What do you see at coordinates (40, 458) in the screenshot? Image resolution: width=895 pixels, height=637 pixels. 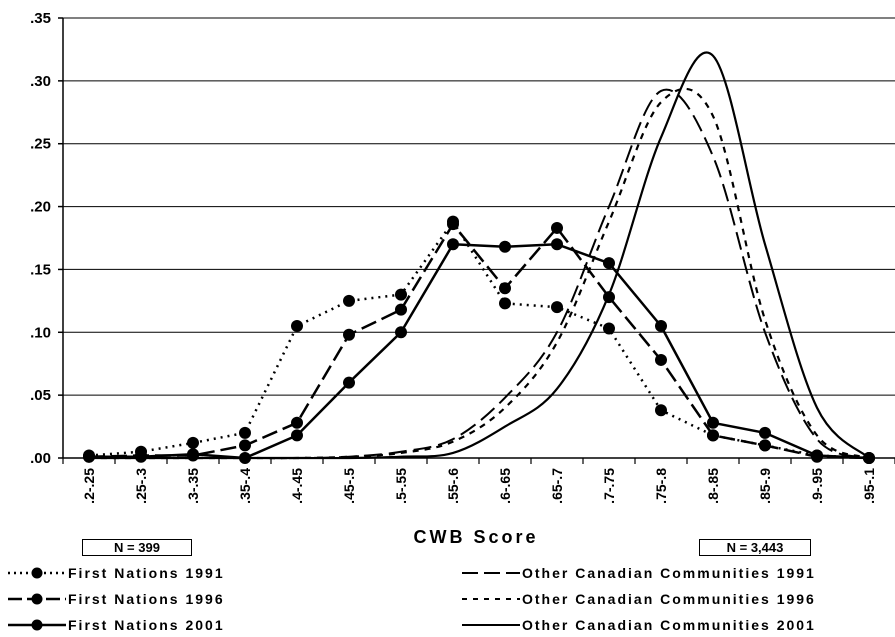 I see `y-tick-label: .00` at bounding box center [40, 458].